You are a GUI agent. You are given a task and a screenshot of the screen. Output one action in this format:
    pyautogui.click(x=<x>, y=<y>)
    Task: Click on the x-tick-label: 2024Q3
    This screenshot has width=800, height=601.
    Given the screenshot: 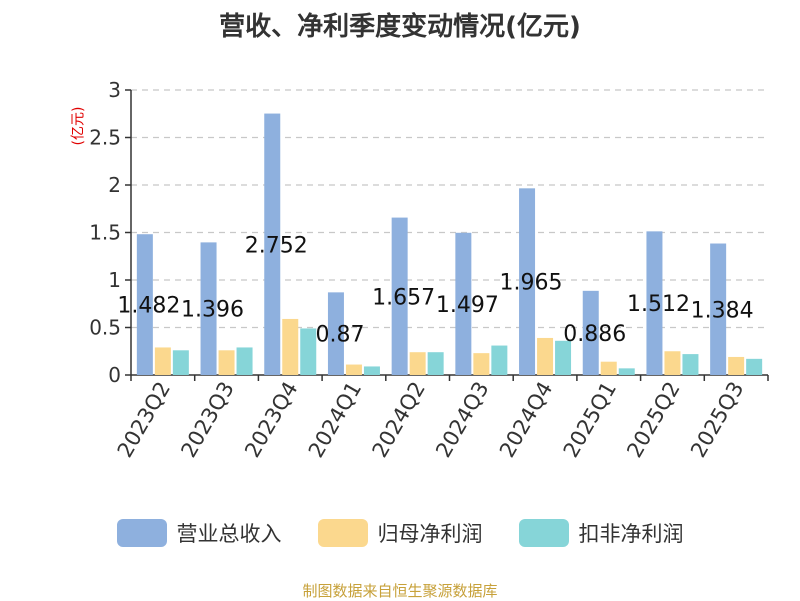 What is the action you would take?
    pyautogui.click(x=462, y=419)
    